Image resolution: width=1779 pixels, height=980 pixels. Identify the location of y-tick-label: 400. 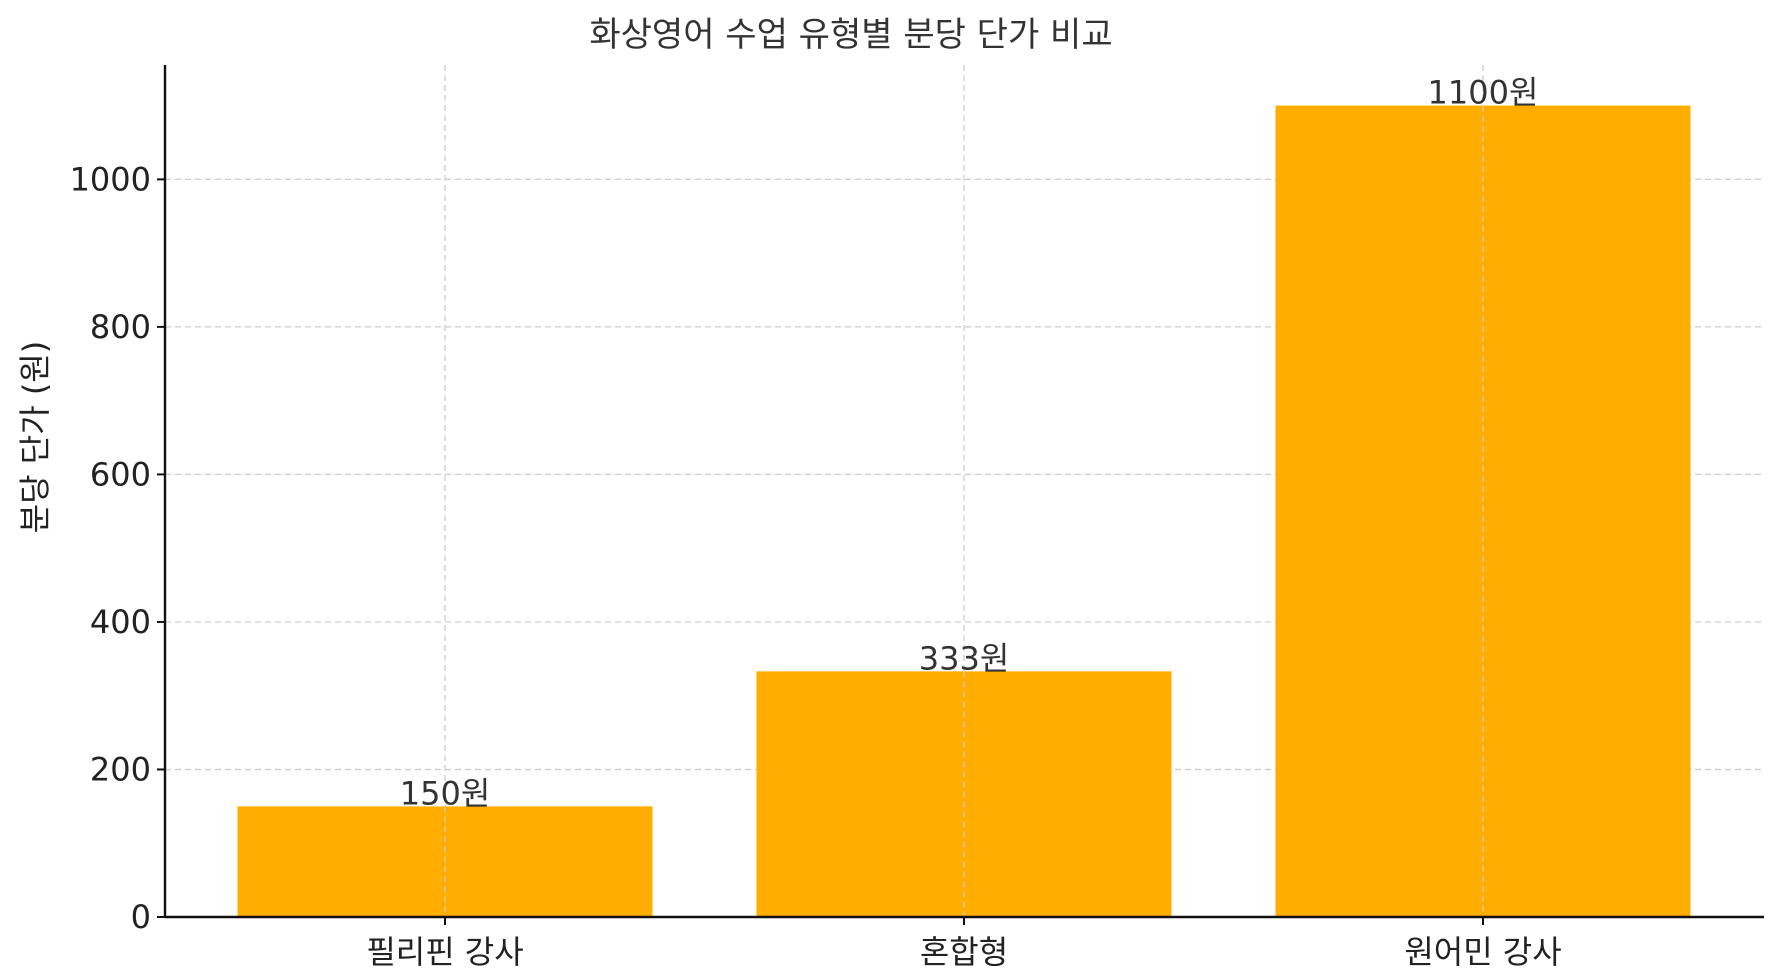
(120, 622).